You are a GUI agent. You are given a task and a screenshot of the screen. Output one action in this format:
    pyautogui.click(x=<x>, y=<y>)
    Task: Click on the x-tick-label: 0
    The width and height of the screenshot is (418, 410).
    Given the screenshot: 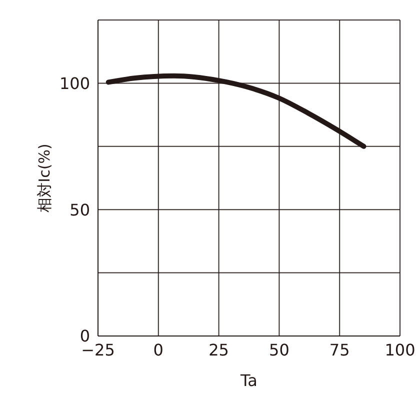 What is the action you would take?
    pyautogui.click(x=158, y=350)
    